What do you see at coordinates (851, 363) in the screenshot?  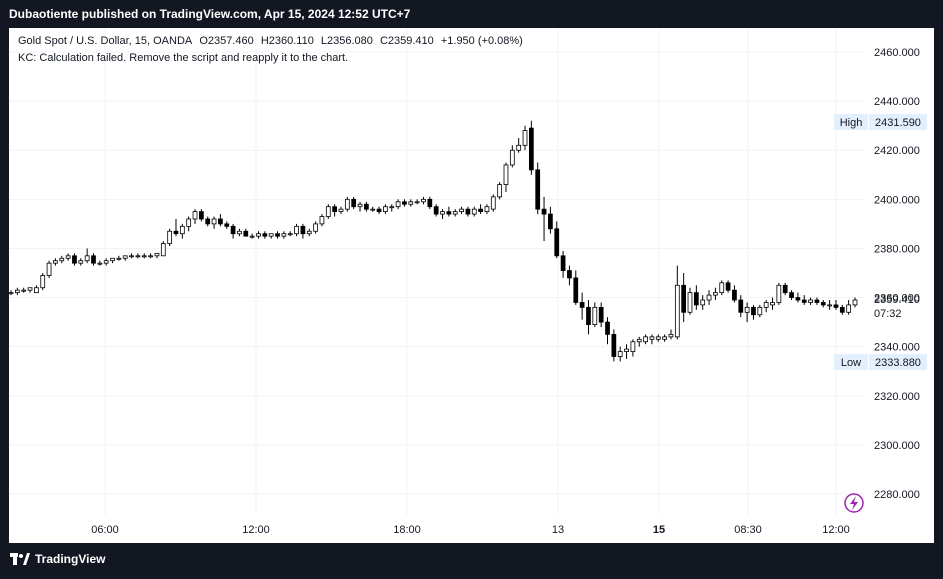 I see `low-label: Low` at bounding box center [851, 363].